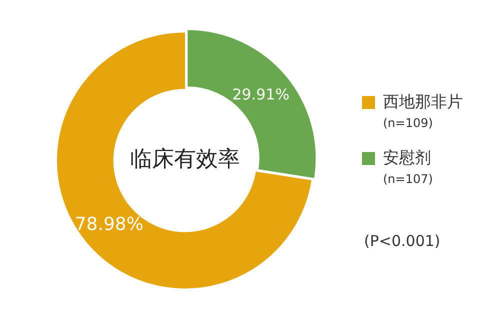 The image size is (500, 321). What do you see at coordinates (402, 241) in the screenshot?
I see `text: (P<0.001)` at bounding box center [402, 241].